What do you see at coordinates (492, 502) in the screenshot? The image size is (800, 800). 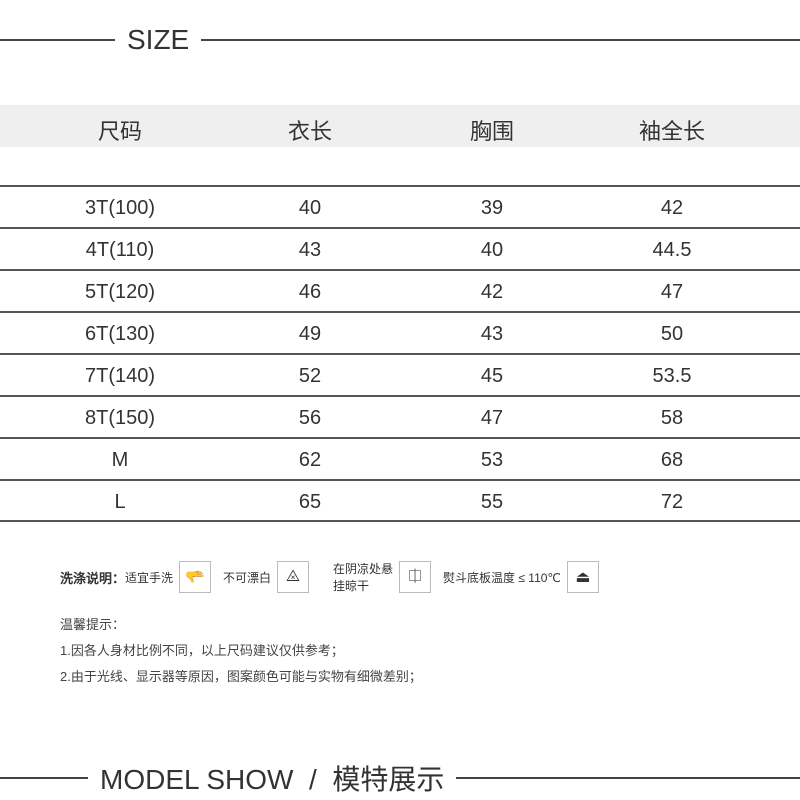 I see `table-cell: 55` at bounding box center [492, 502].